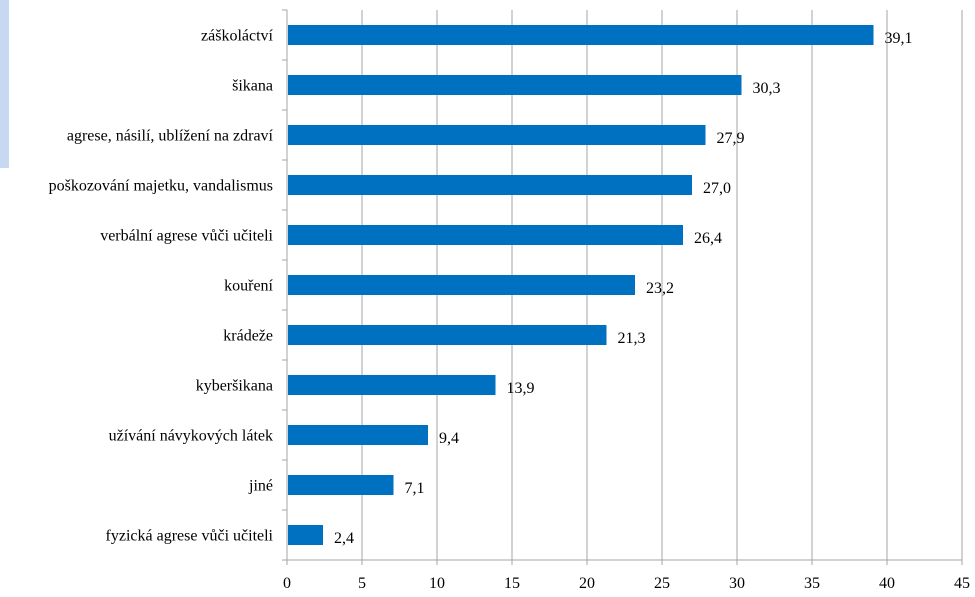 Image resolution: width=975 pixels, height=597 pixels. I want to click on x-tick-labels: 0 5 10 15 20 25 30 35 40 45, so click(626, 583).